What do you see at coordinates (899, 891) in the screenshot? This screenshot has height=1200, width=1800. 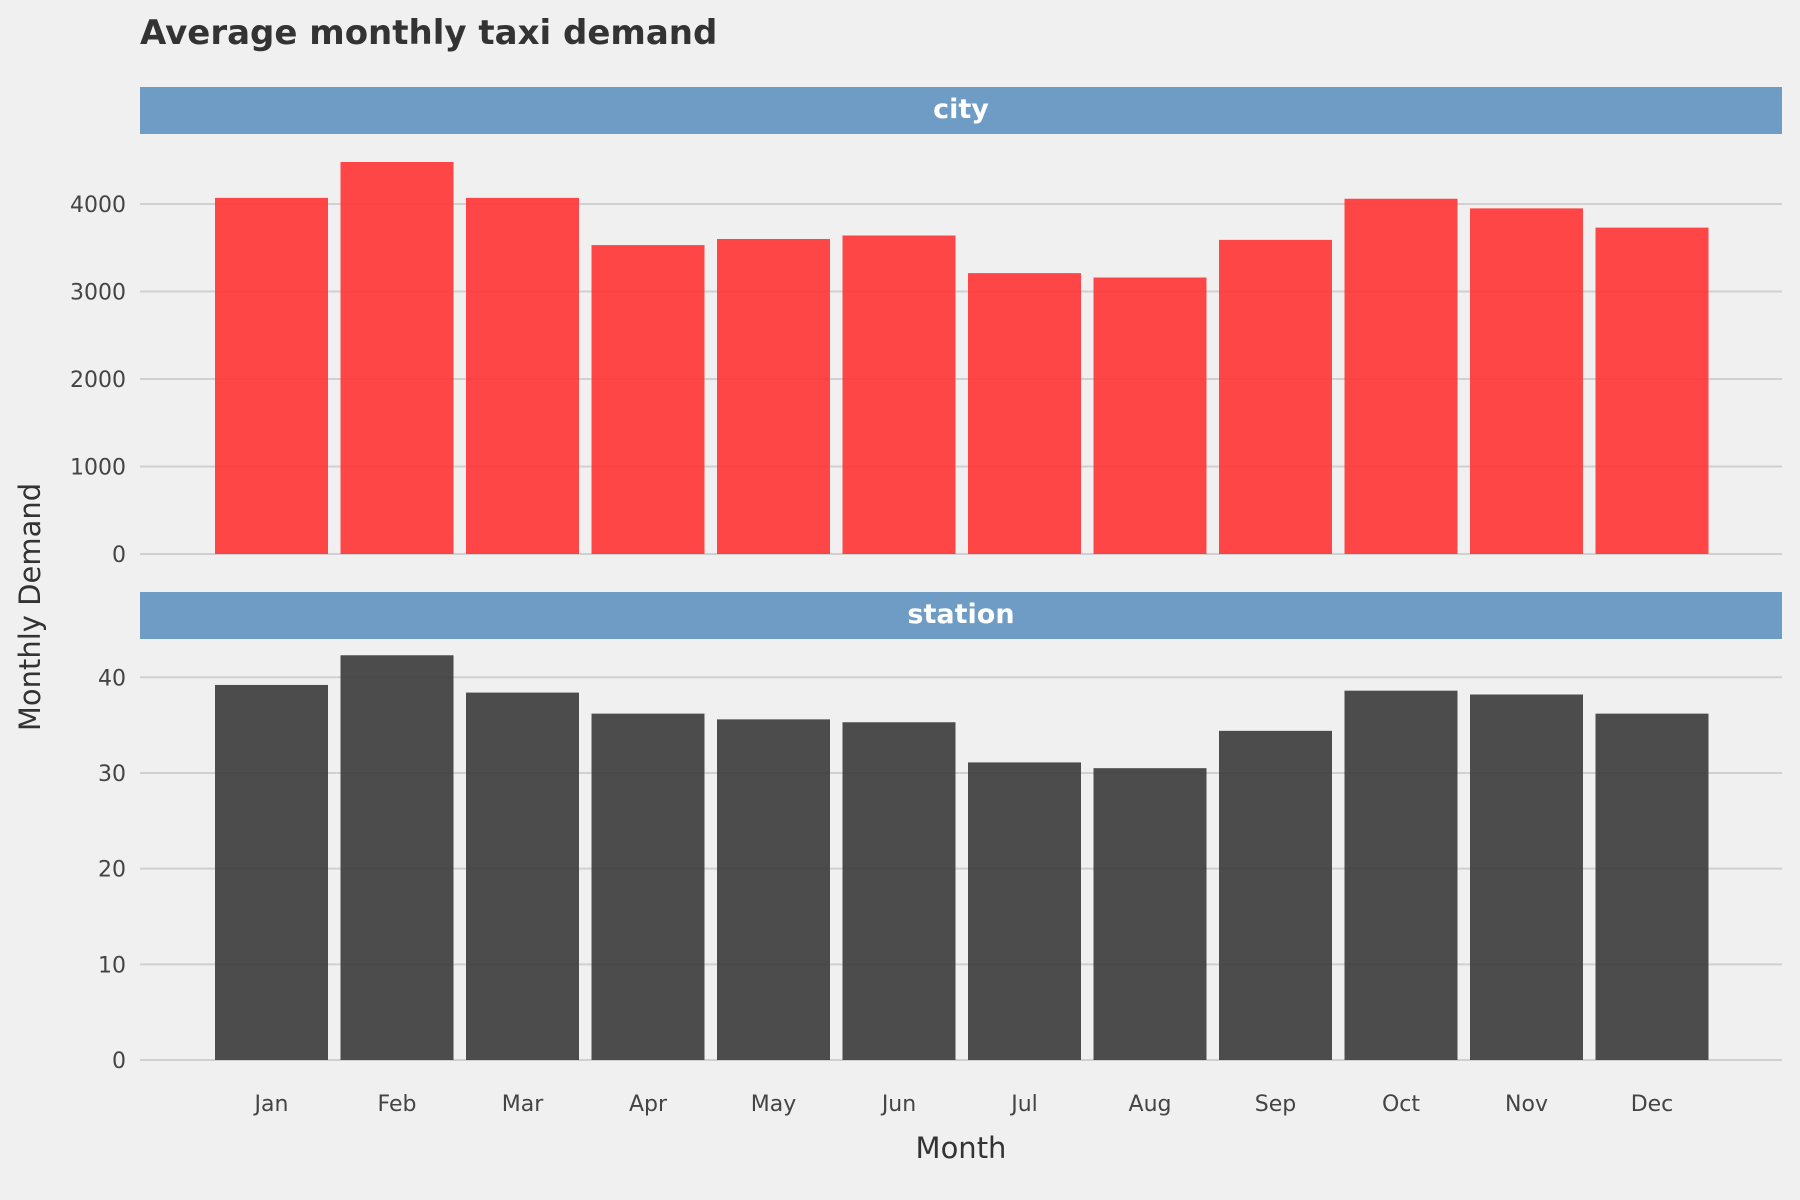 I see `bar-station-jun` at bounding box center [899, 891].